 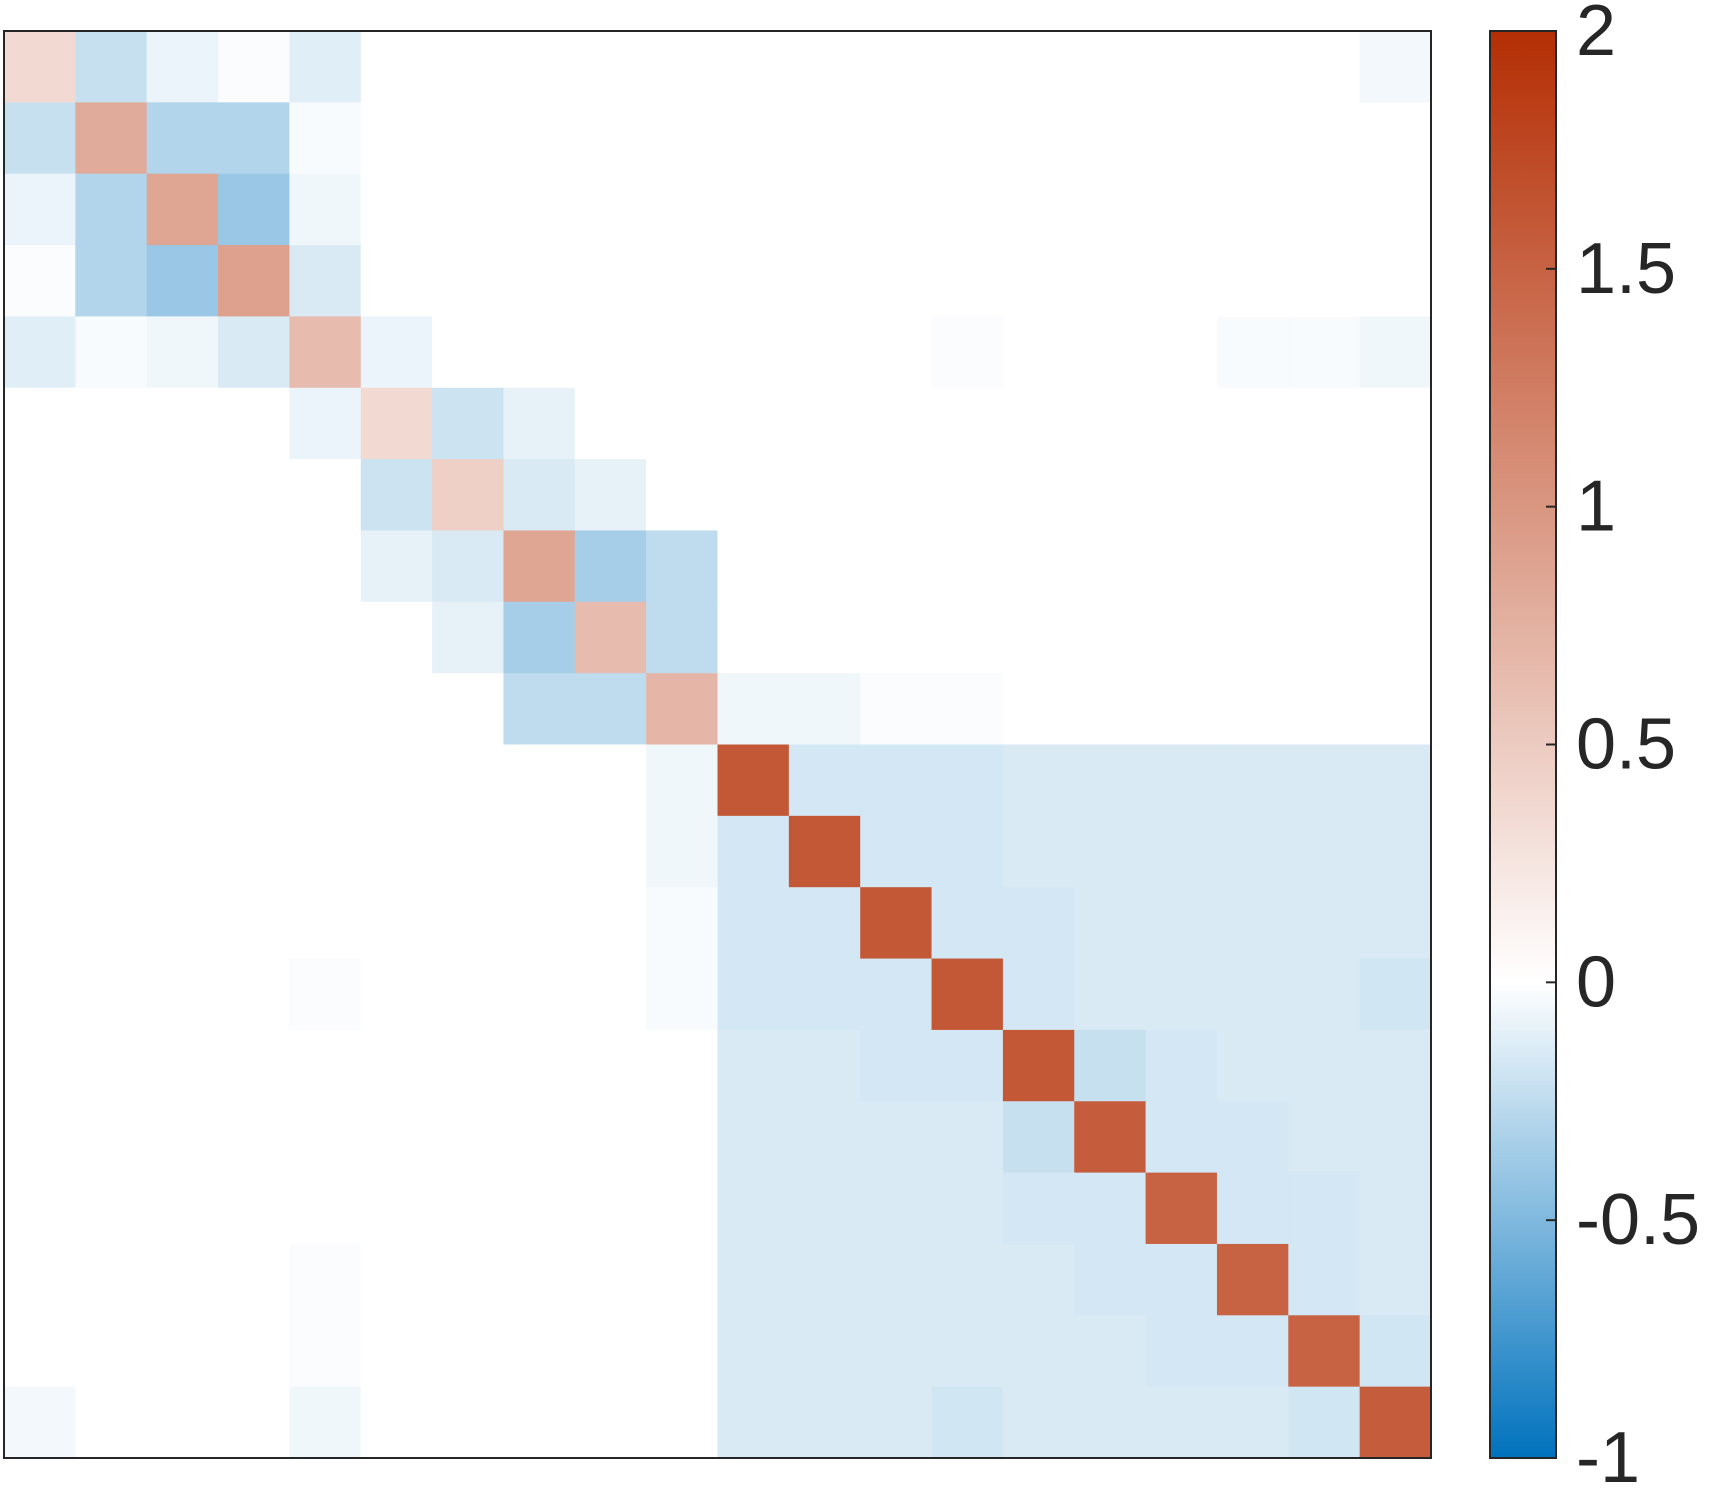 I want to click on colorbar-tick-label: 1.5, so click(x=1626, y=269).